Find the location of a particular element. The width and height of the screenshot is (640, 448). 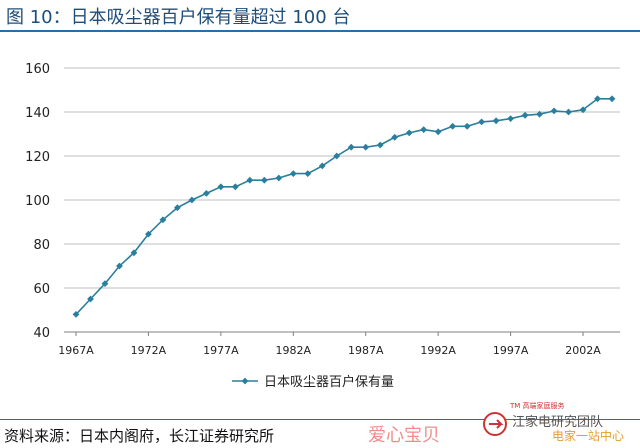

y-tick-label: 100 is located at coordinates (37, 201).